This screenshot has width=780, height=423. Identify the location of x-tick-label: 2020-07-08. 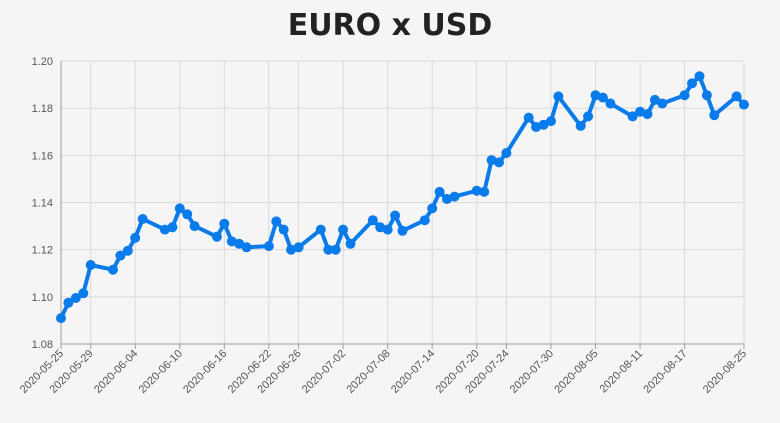
(368, 372).